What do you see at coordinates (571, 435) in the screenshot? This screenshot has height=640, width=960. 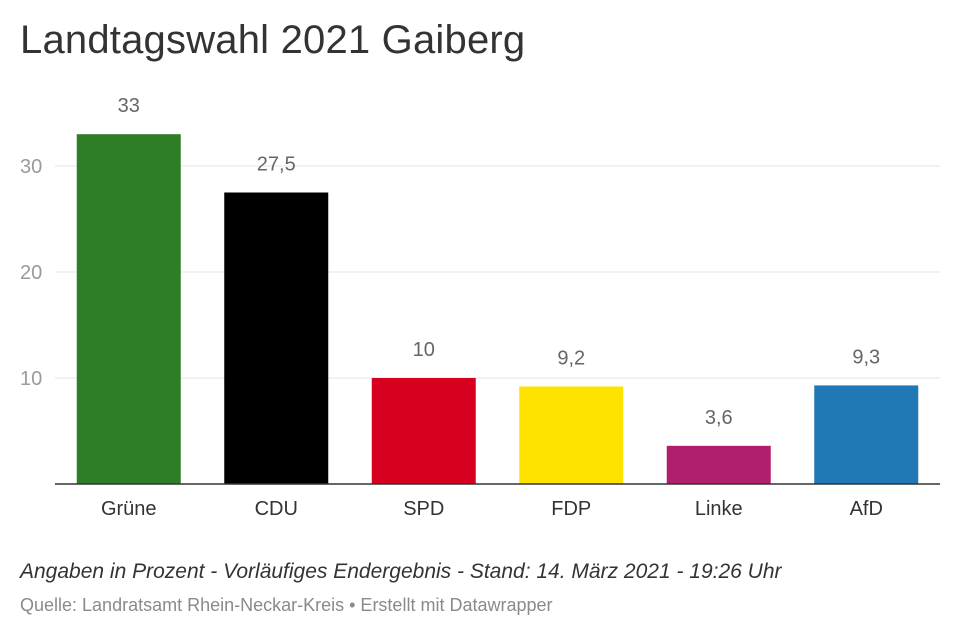 I see `bar-fdp` at bounding box center [571, 435].